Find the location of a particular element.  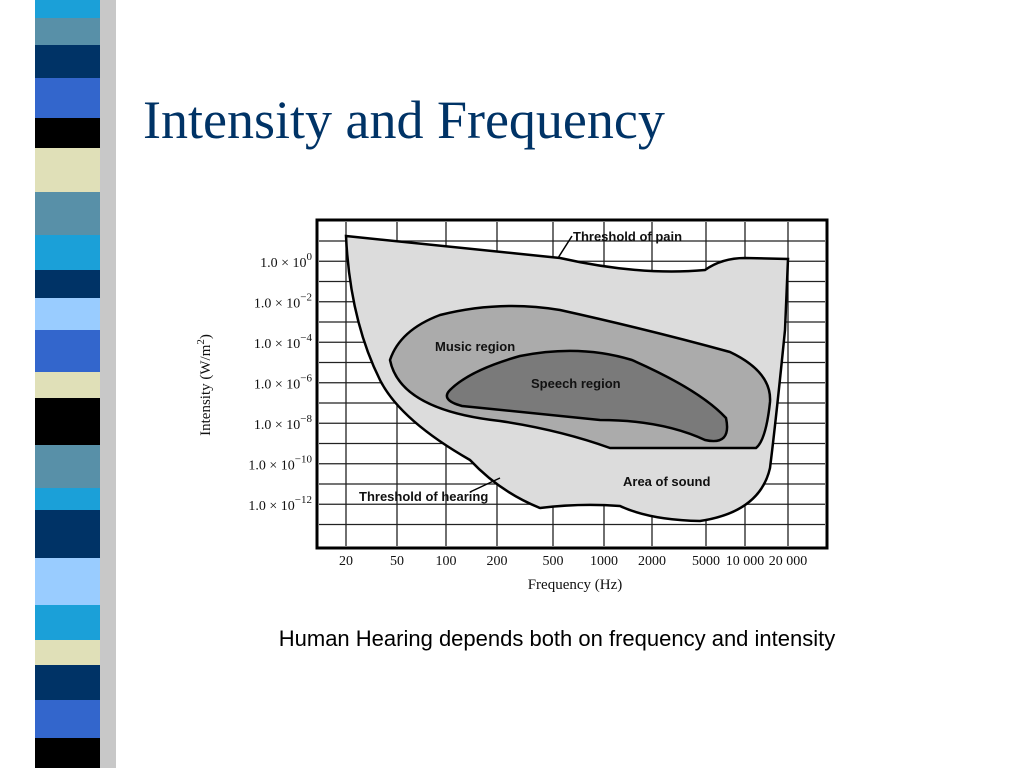

x-tick-label: 200 is located at coordinates (497, 561).